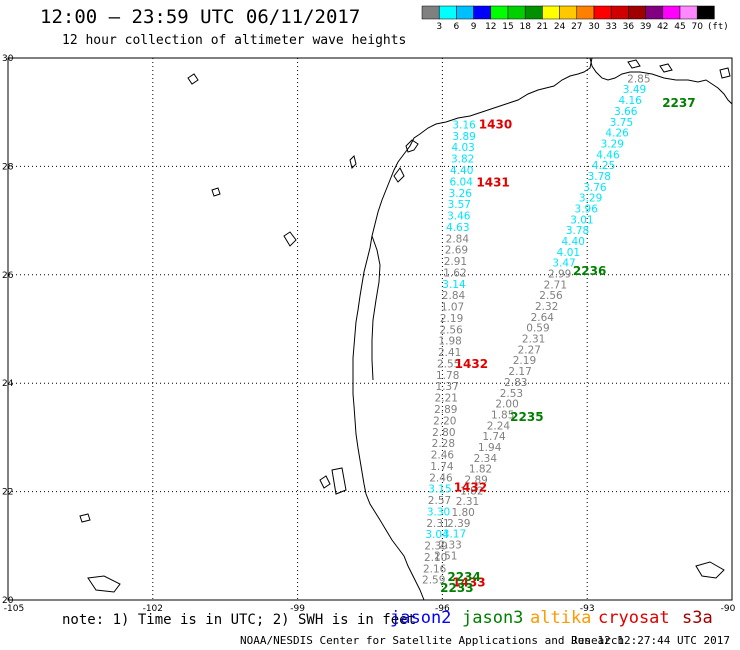 The width and height of the screenshot is (740, 650). I want to click on swh-value-label: 1.74, so click(442, 467).